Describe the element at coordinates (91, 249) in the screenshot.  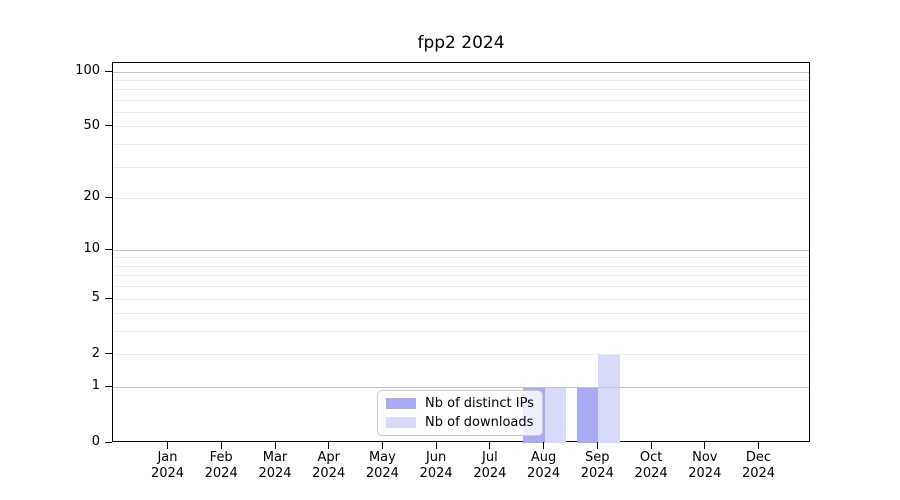
I see `y-axis-tick-label: 10` at that location.